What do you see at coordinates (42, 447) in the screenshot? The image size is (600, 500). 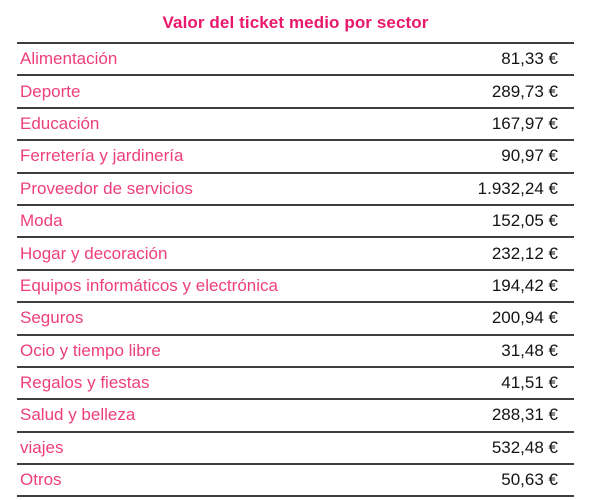 I see `sector-label: viajes` at bounding box center [42, 447].